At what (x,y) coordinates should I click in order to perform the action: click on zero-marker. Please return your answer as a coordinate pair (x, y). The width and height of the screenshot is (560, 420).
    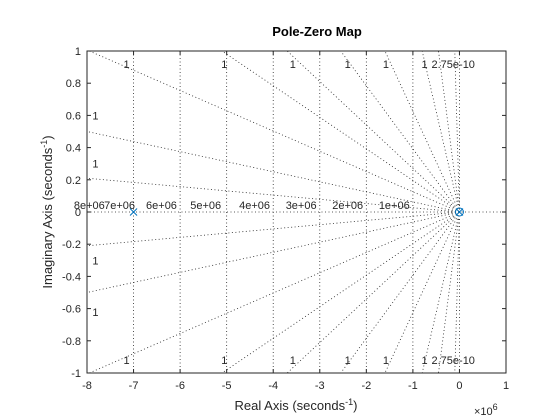
    Looking at the image, I should click on (459, 212).